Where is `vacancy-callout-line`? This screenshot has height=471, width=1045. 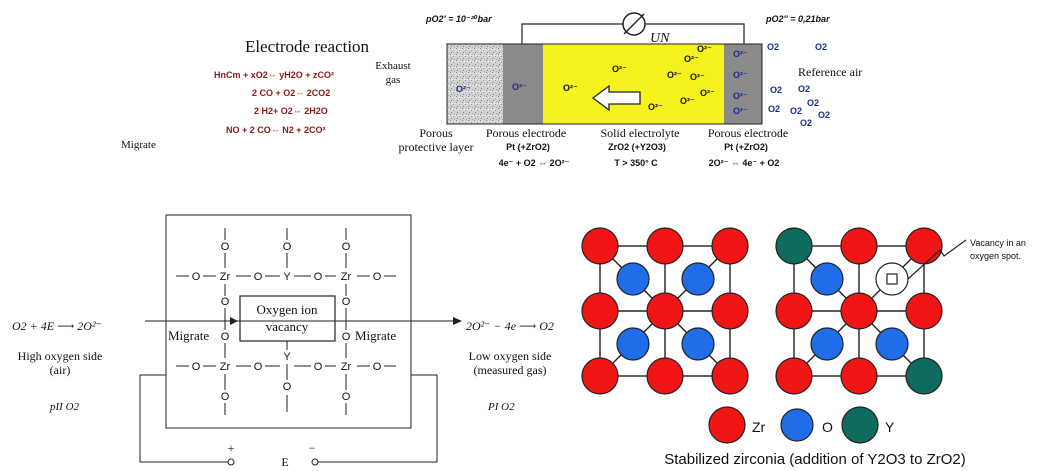 vacancy-callout-line is located at coordinates (937, 259).